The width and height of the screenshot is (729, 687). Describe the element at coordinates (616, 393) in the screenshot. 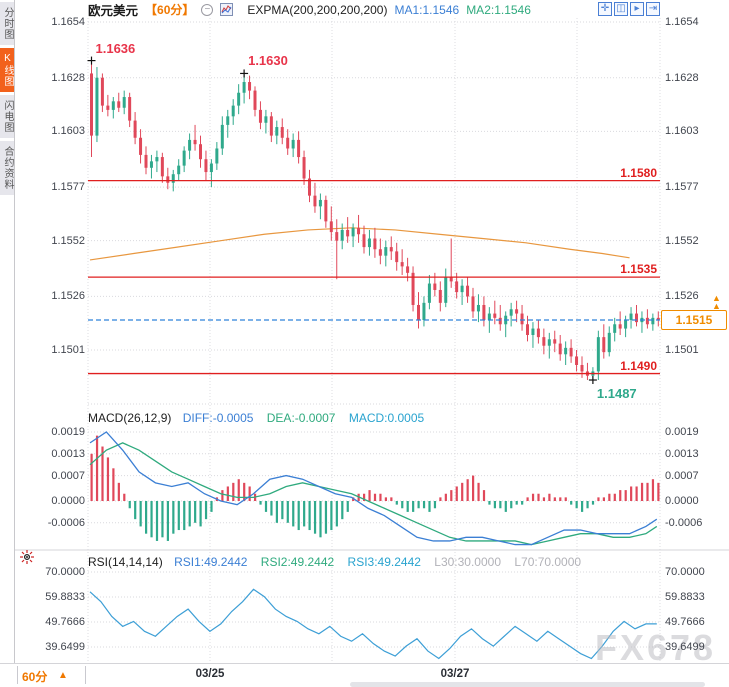

I see `low-price-annotation: 1.1487` at that location.